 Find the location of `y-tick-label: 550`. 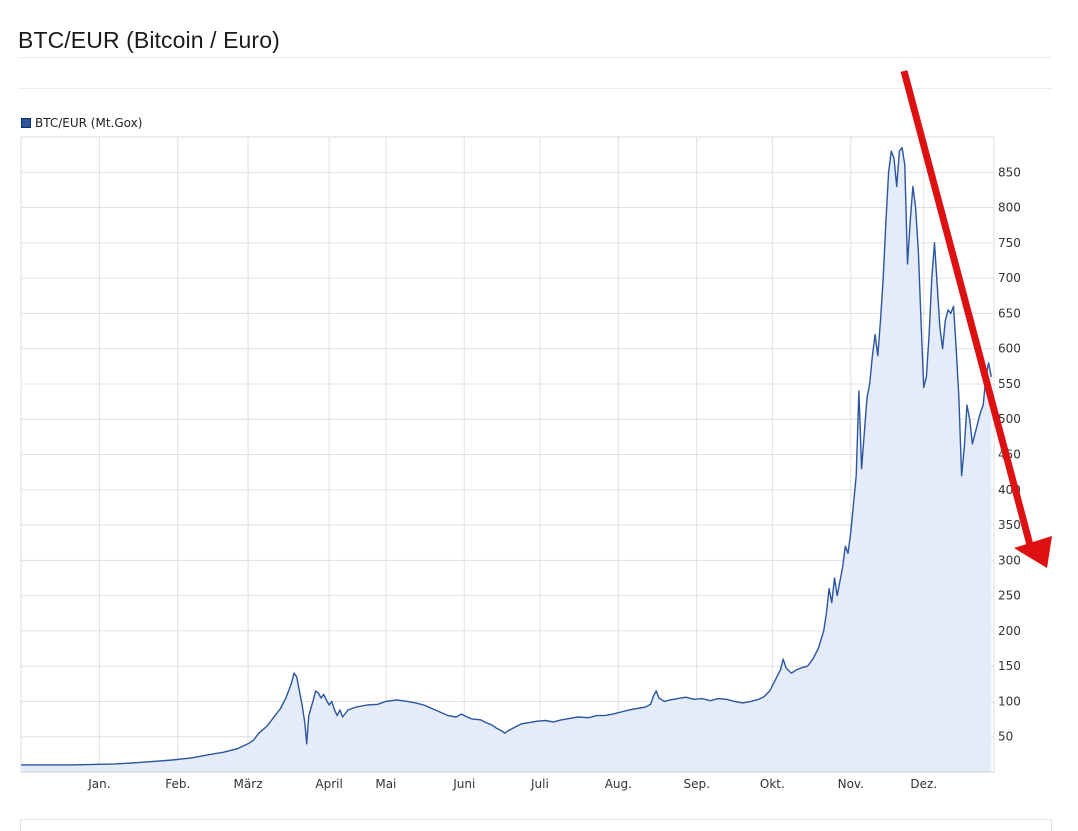

y-tick-label: 550 is located at coordinates (1009, 384).